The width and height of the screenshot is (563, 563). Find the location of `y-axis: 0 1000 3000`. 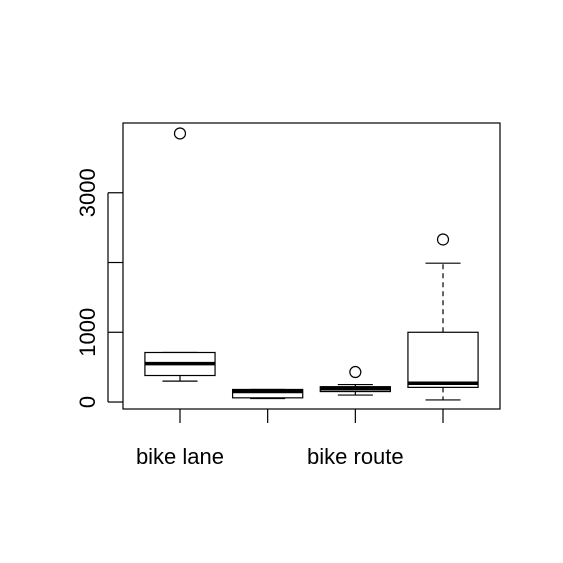

y-axis: 0 1000 3000 is located at coordinates (99, 288).